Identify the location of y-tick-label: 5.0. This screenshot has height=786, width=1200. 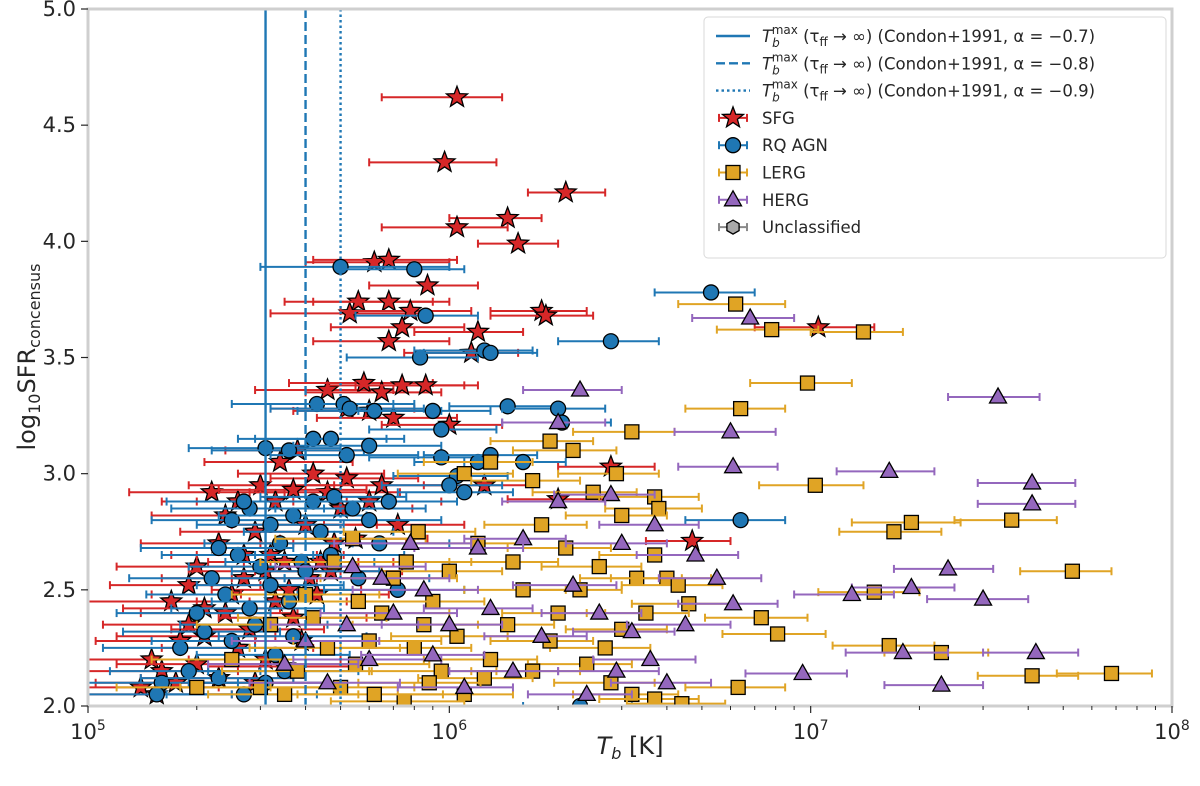
(59, 10).